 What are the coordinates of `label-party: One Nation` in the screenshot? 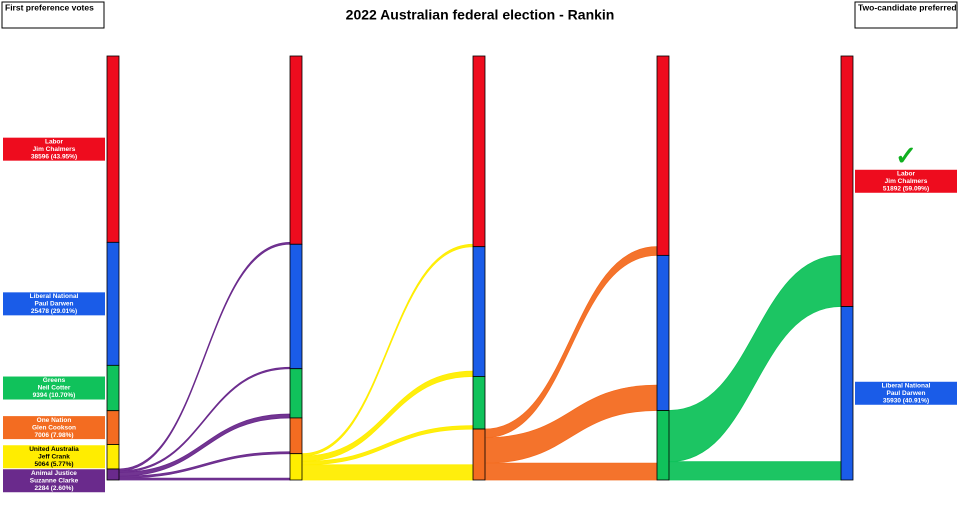 It's located at (54, 420).